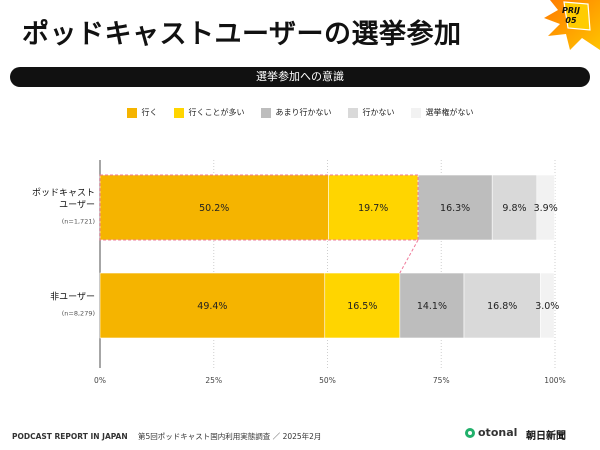  What do you see at coordinates (230, 436) in the screenshot?
I see `footer-survey-description: 第5回ポッドキャスト国内利用実態調査 ／ 2025年2月` at bounding box center [230, 436].